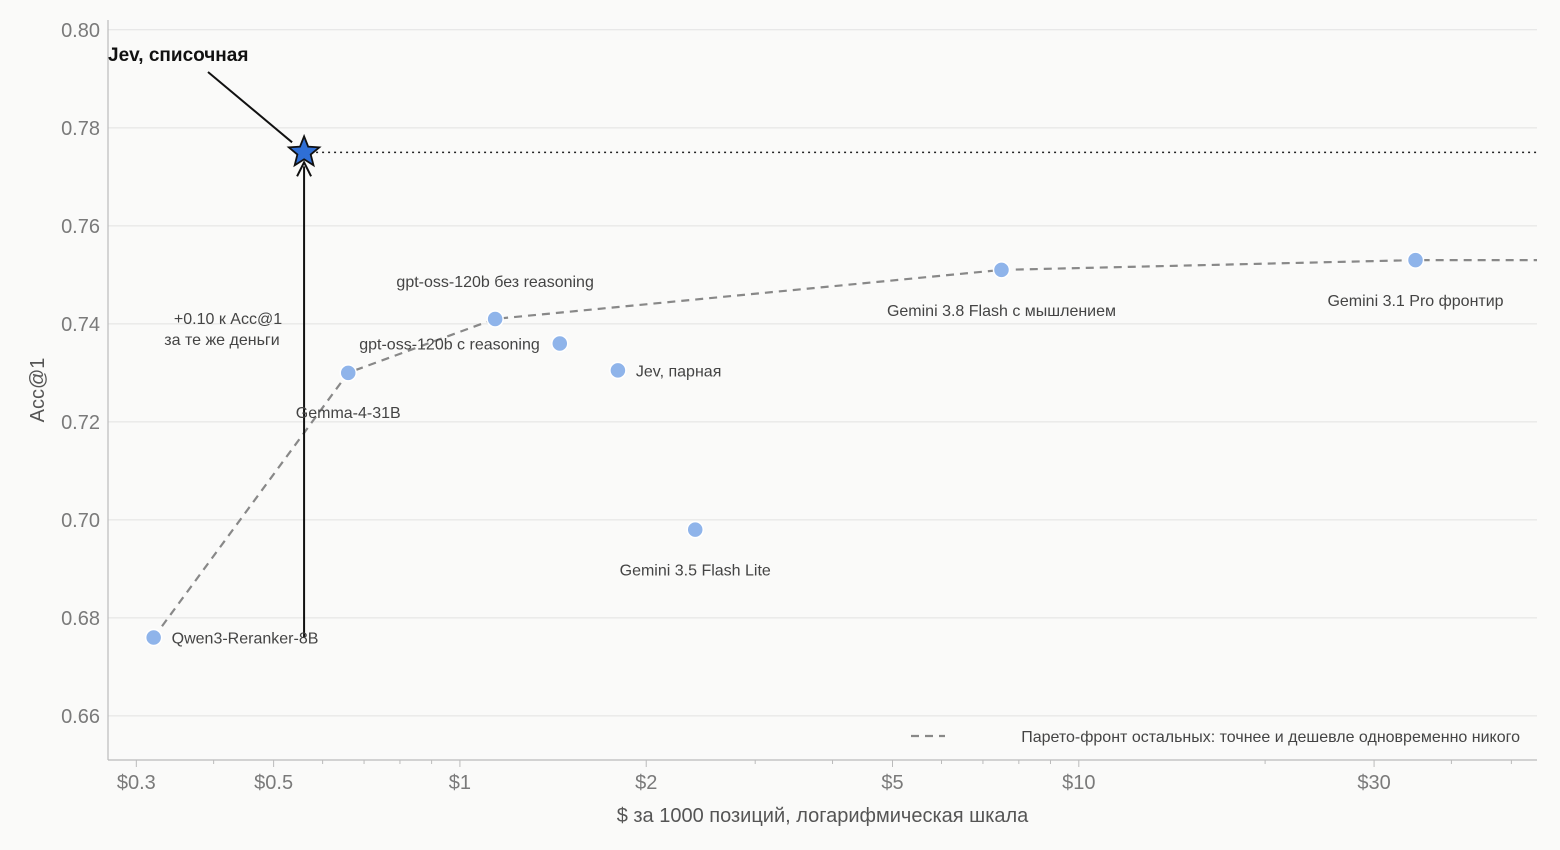  What do you see at coordinates (228, 319) in the screenshot?
I see `gain-note-line1: +0.10 к Acc@1` at bounding box center [228, 319].